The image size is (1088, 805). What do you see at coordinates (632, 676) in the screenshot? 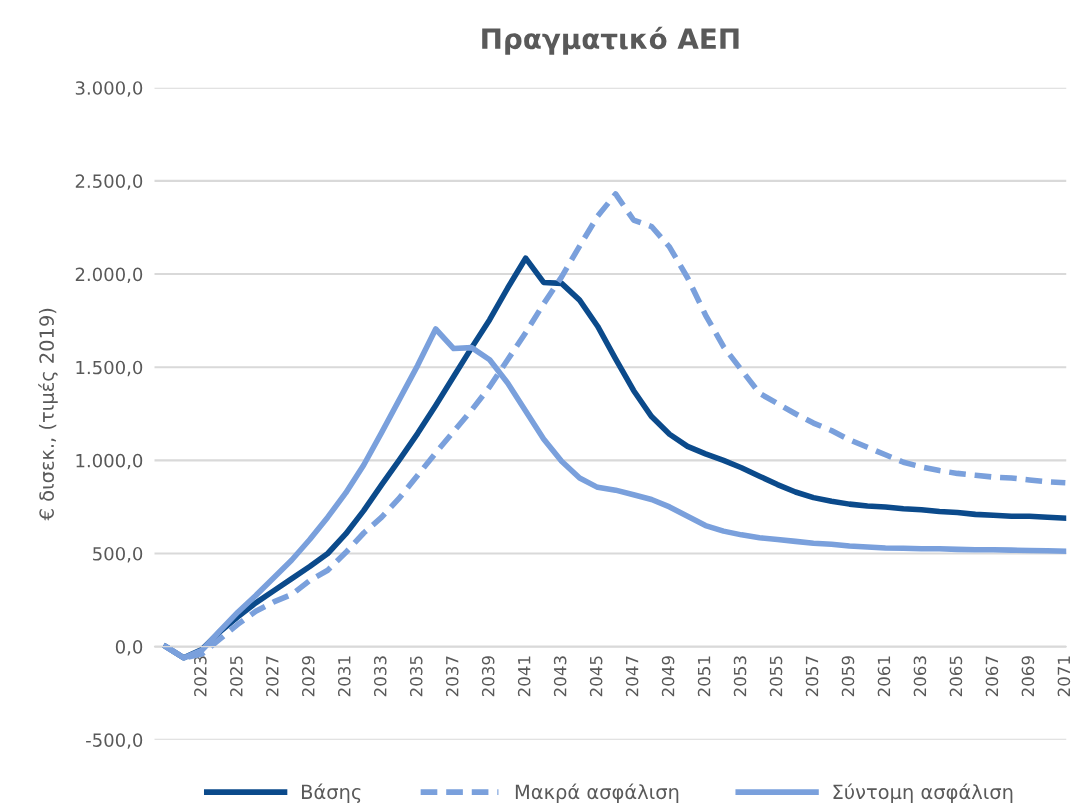
I see `x-tick-label: 2047` at bounding box center [632, 676].